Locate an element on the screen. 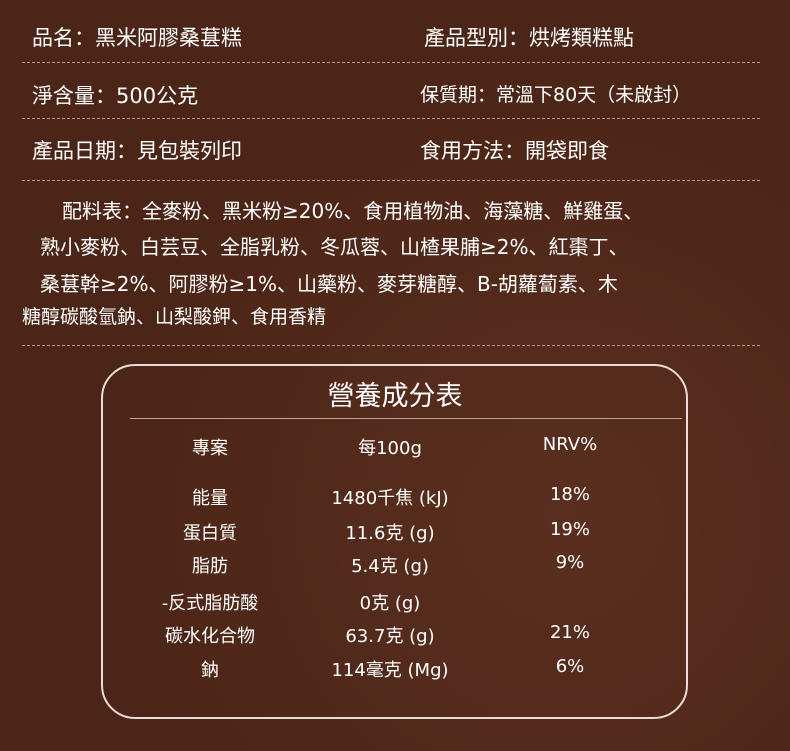 The height and width of the screenshot is (751, 790). title-underline is located at coordinates (406, 418).